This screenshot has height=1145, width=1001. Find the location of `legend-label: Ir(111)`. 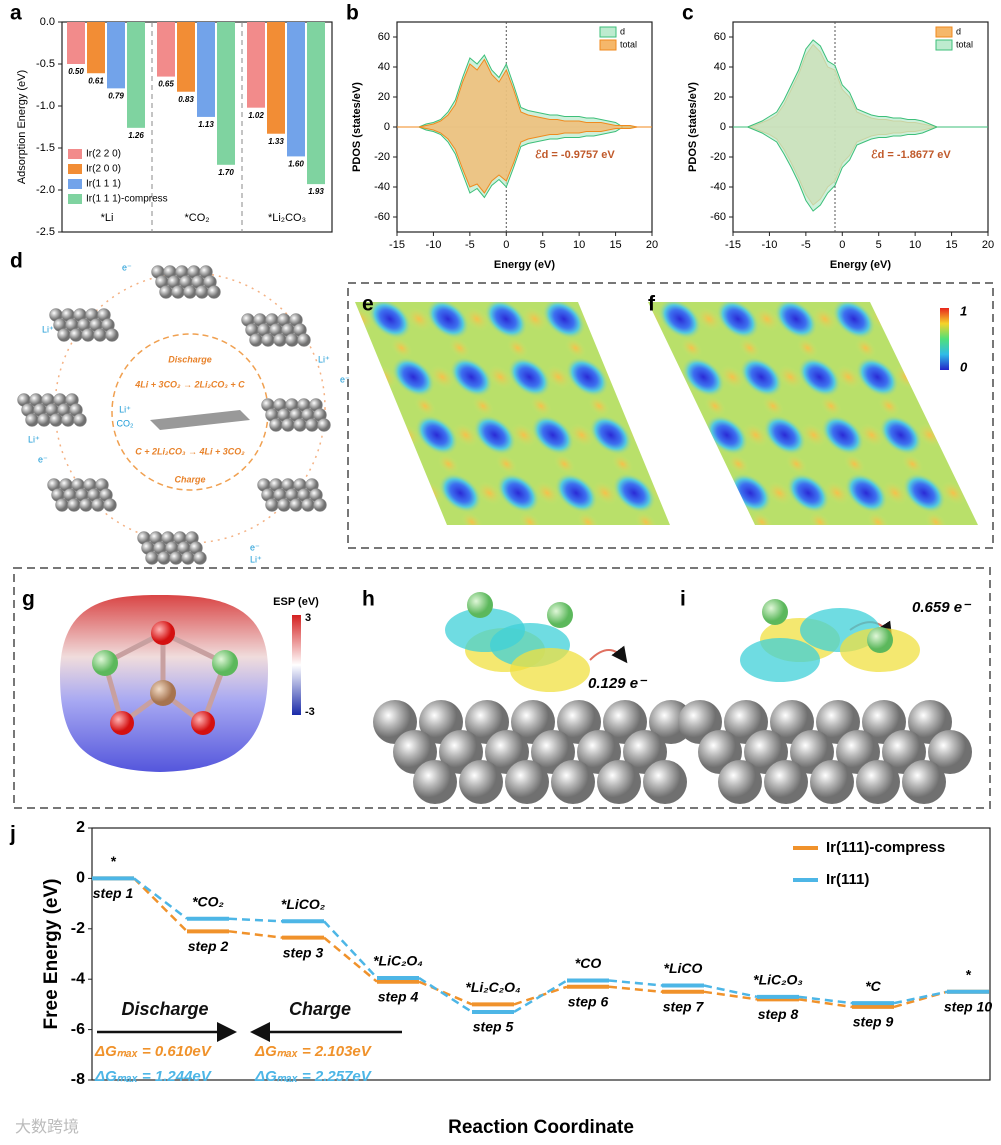

legend-label: Ir(111) is located at coordinates (847, 879).